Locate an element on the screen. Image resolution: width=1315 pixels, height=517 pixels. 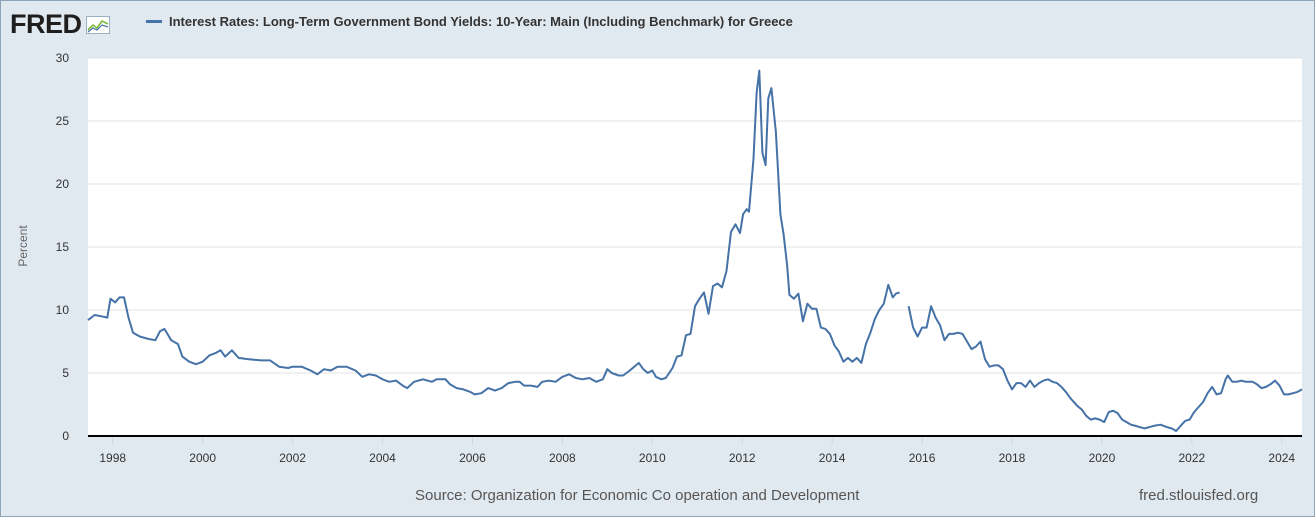
x-tick-label: 2008 is located at coordinates (562, 458).